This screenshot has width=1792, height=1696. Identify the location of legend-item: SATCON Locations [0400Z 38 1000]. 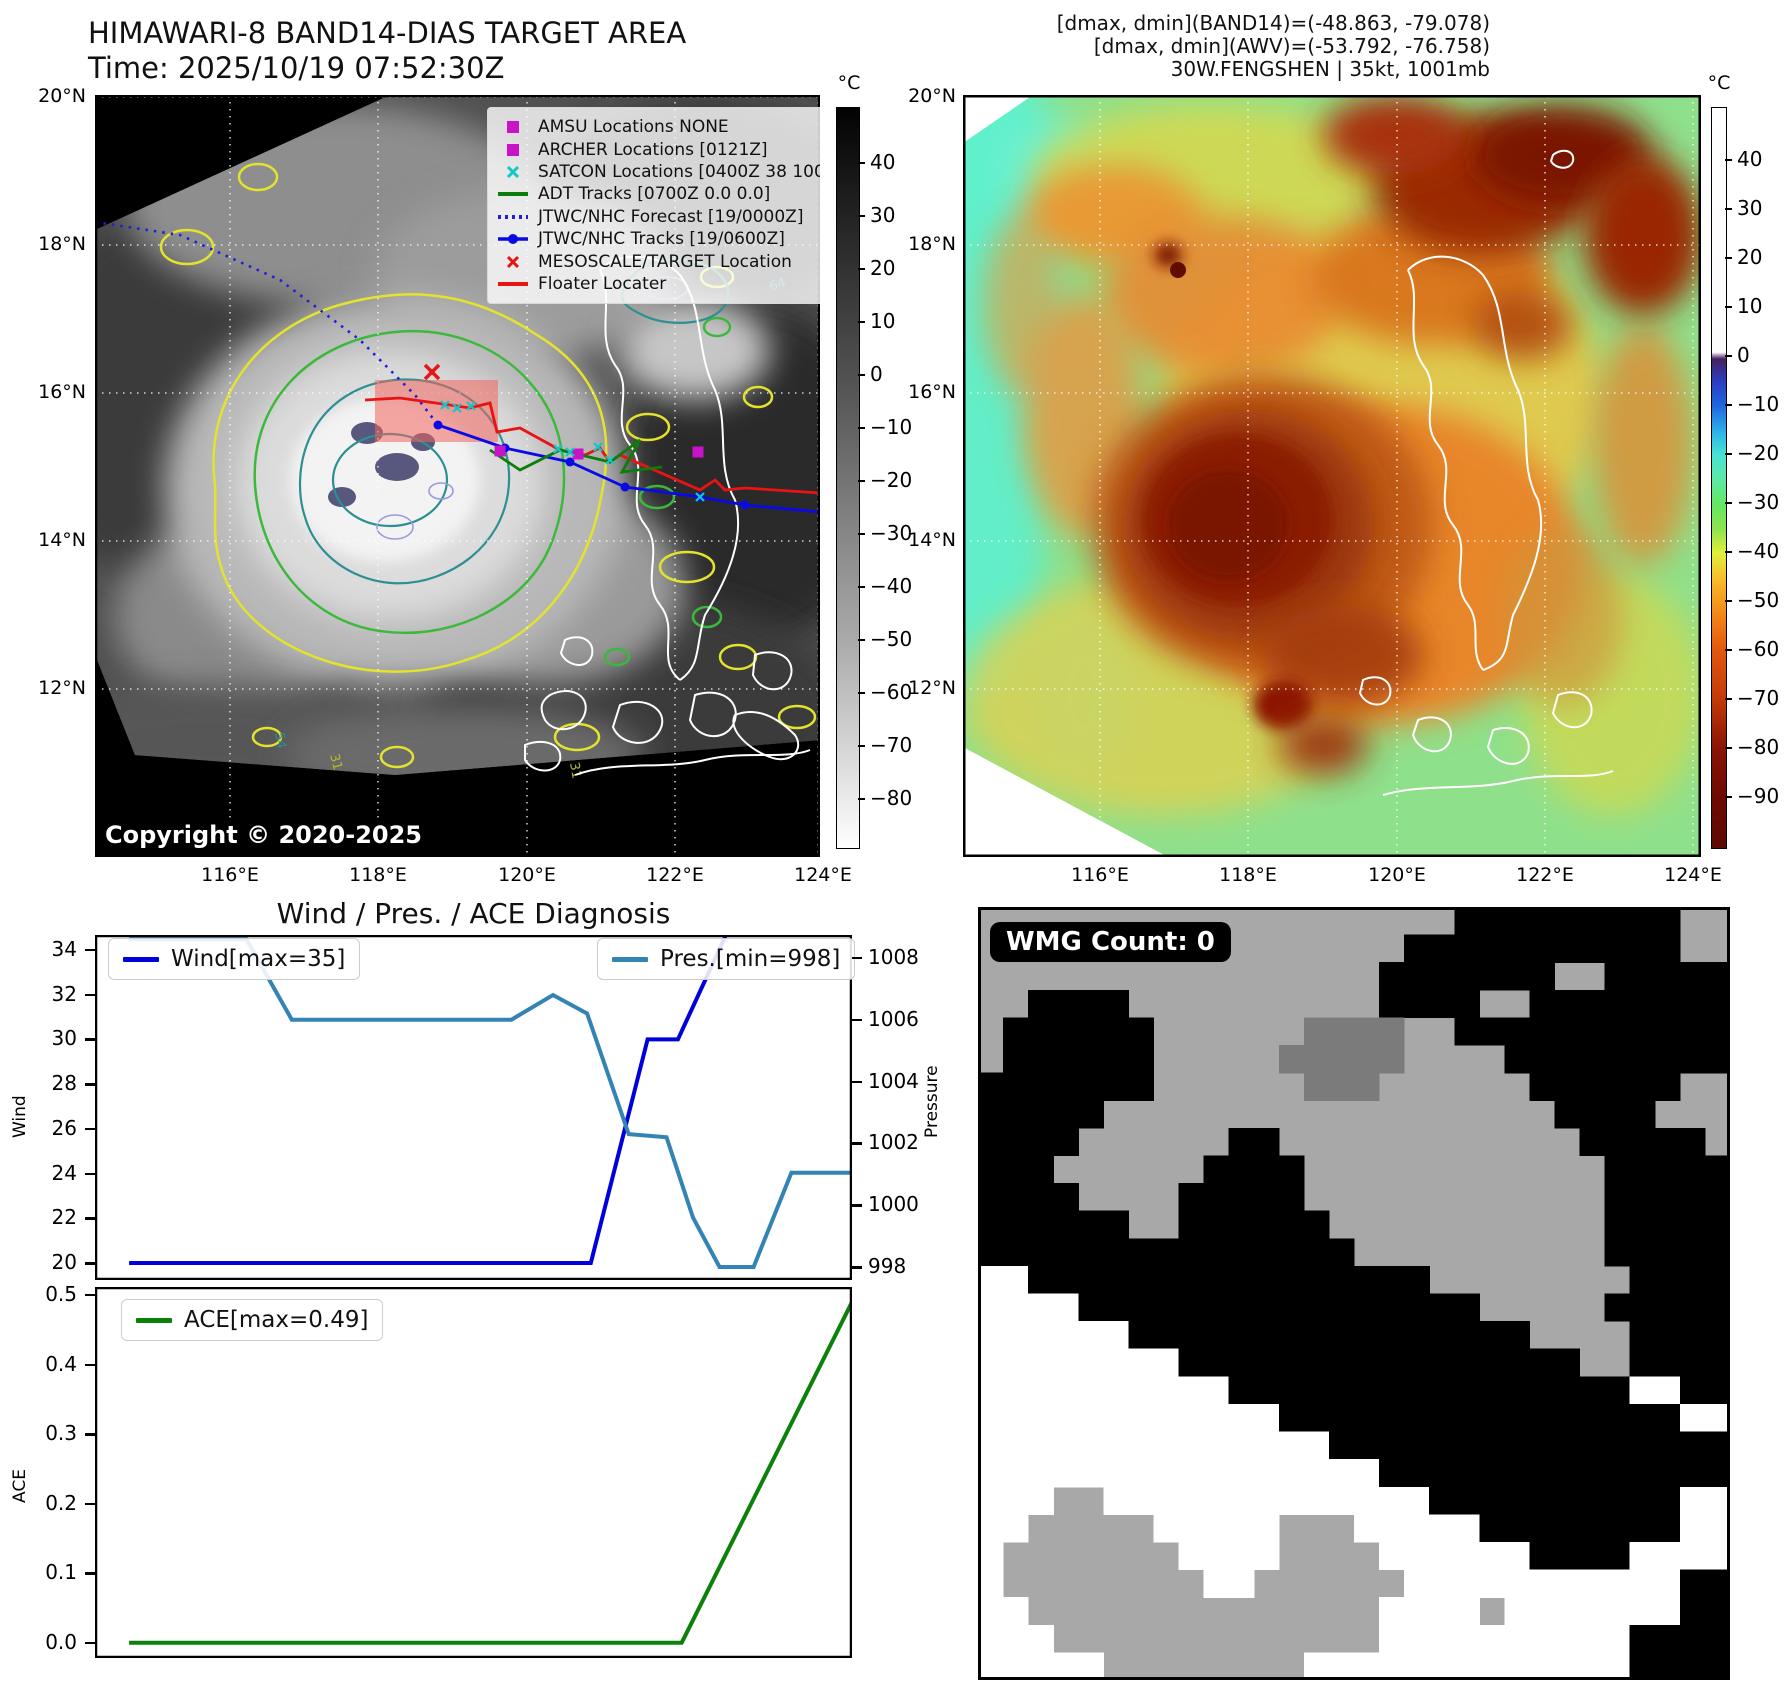
(658, 172).